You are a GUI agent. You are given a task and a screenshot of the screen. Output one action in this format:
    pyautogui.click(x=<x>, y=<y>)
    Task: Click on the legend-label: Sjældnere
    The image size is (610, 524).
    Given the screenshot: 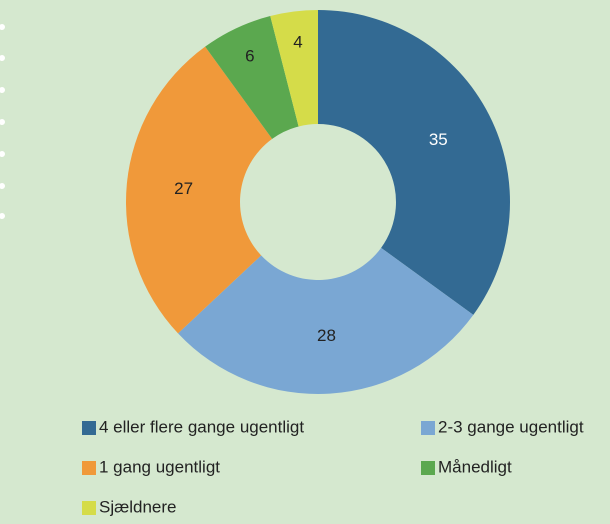 What is the action you would take?
    pyautogui.click(x=138, y=506)
    